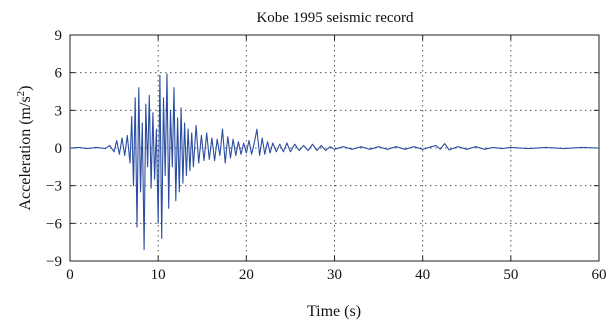 This screenshot has width=610, height=330. I want to click on y-tick-label: 3, so click(59, 111).